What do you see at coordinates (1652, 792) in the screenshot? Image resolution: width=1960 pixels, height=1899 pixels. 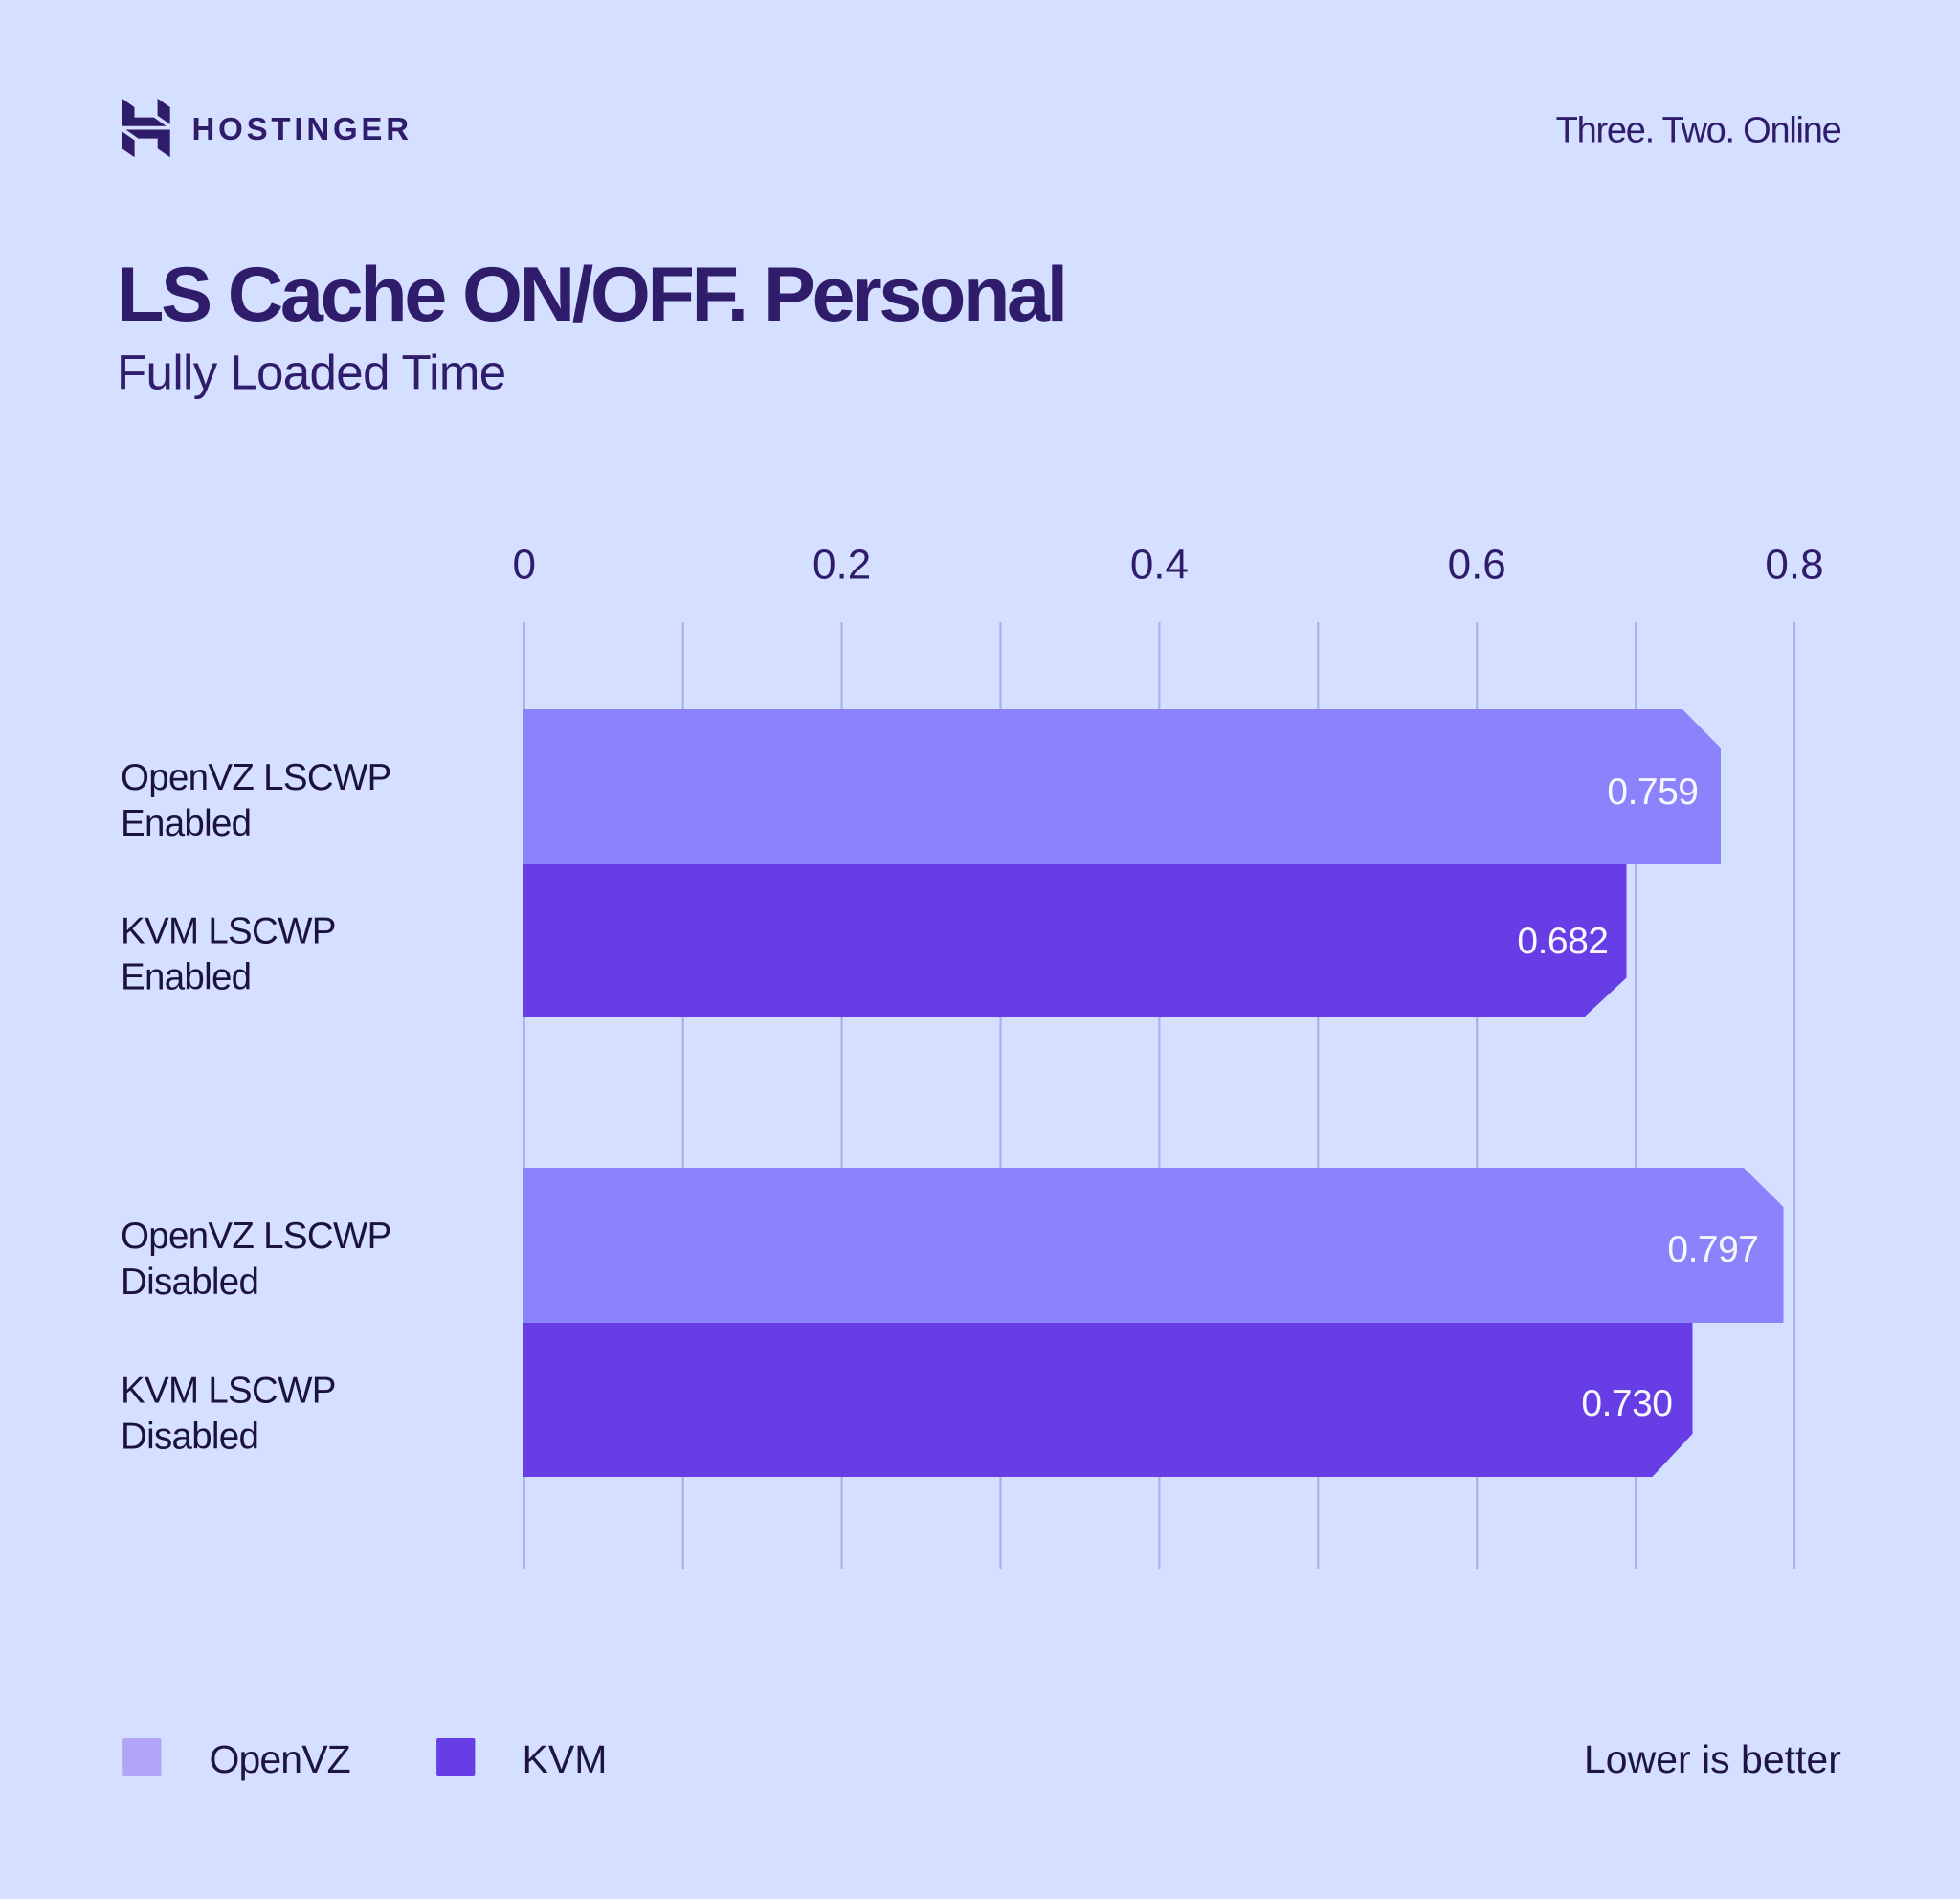 I see `svg-text: 0.759` at bounding box center [1652, 792].